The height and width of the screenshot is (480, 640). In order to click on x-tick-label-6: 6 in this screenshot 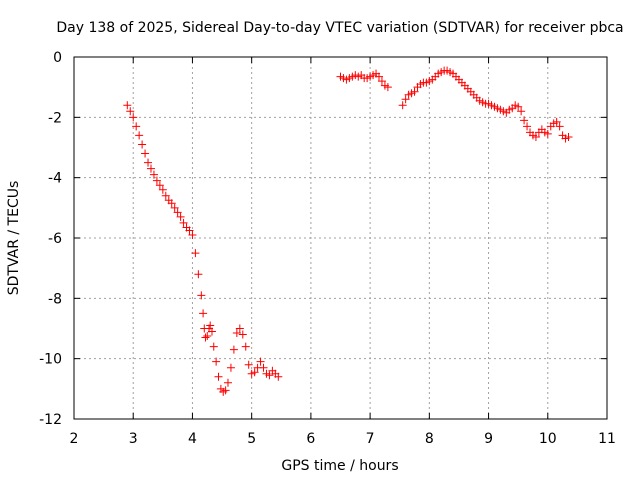, I will do `click(310, 439)`.